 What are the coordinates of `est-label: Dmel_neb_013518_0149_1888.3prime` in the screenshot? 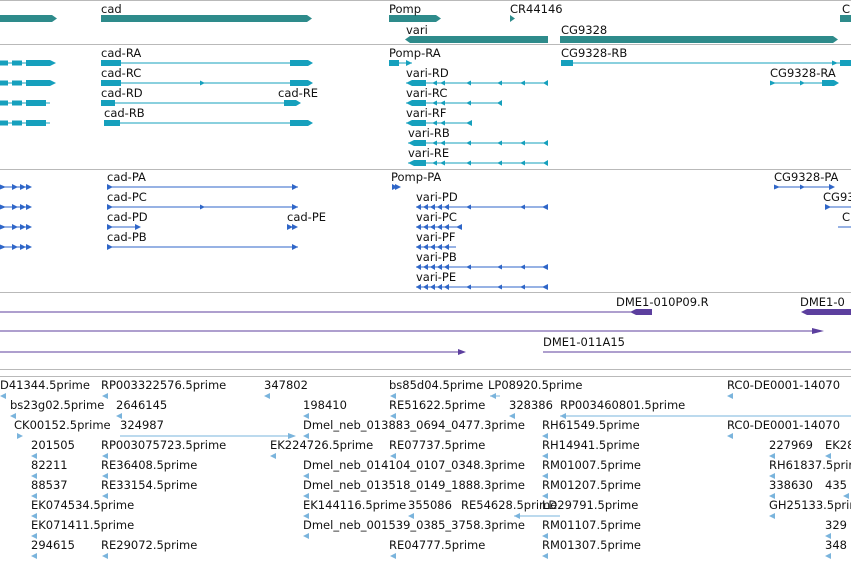 It's located at (414, 485).